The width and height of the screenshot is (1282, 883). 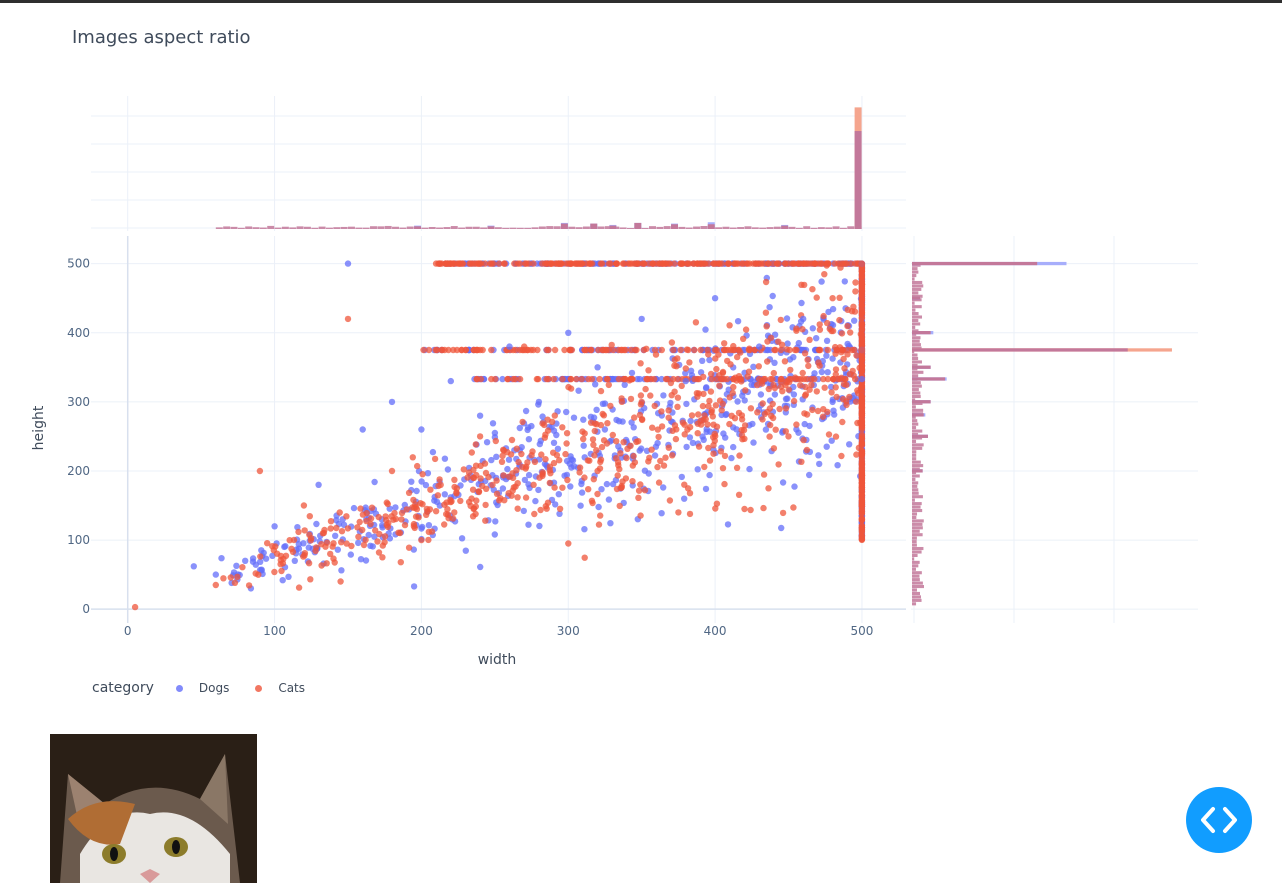 I want to click on legend-item-dogs: Dogs, so click(x=202, y=688).